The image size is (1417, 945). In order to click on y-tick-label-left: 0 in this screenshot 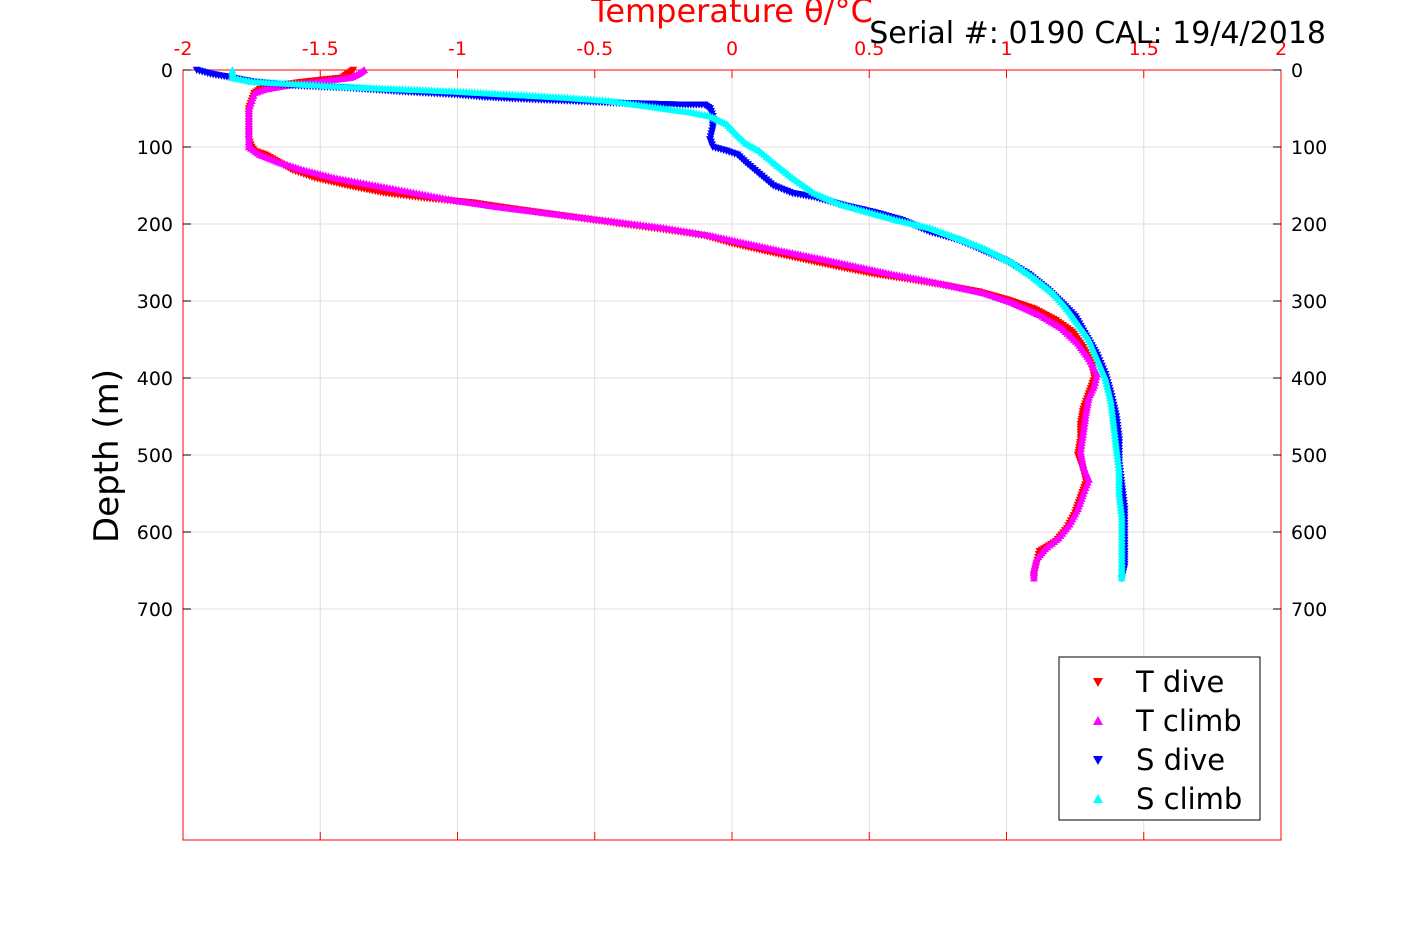, I will do `click(167, 71)`.